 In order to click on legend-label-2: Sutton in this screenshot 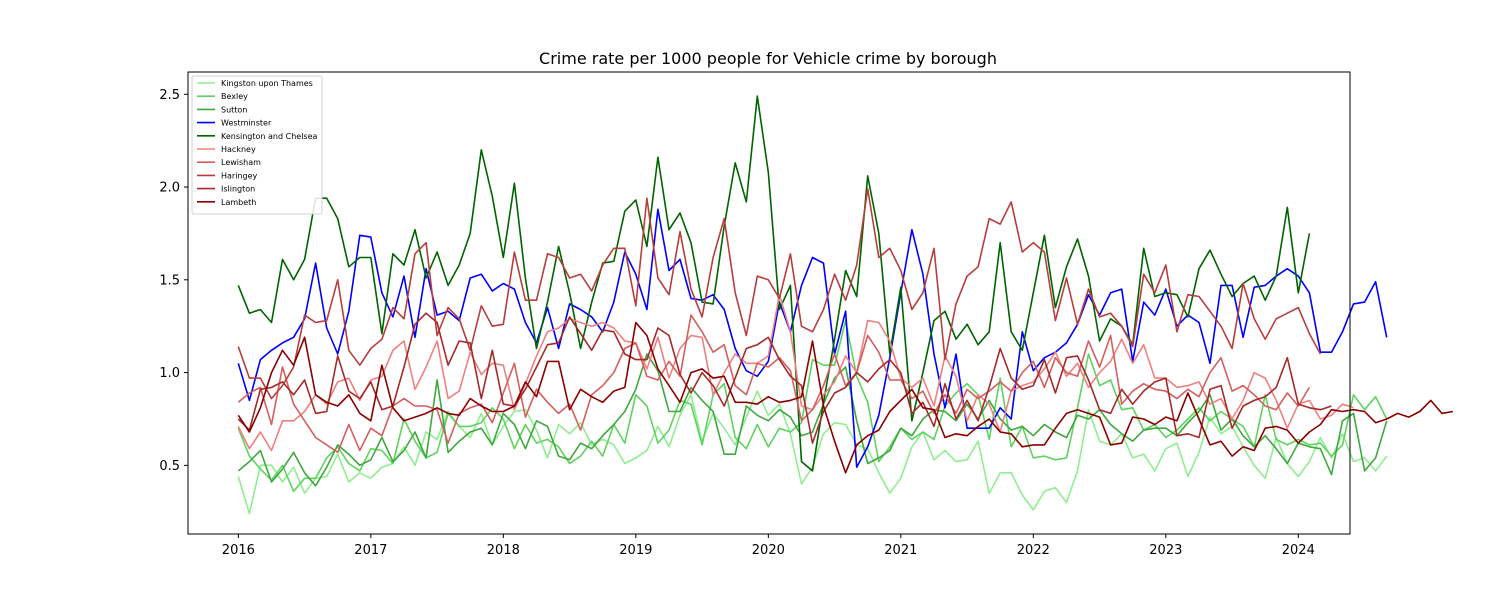, I will do `click(234, 109)`.